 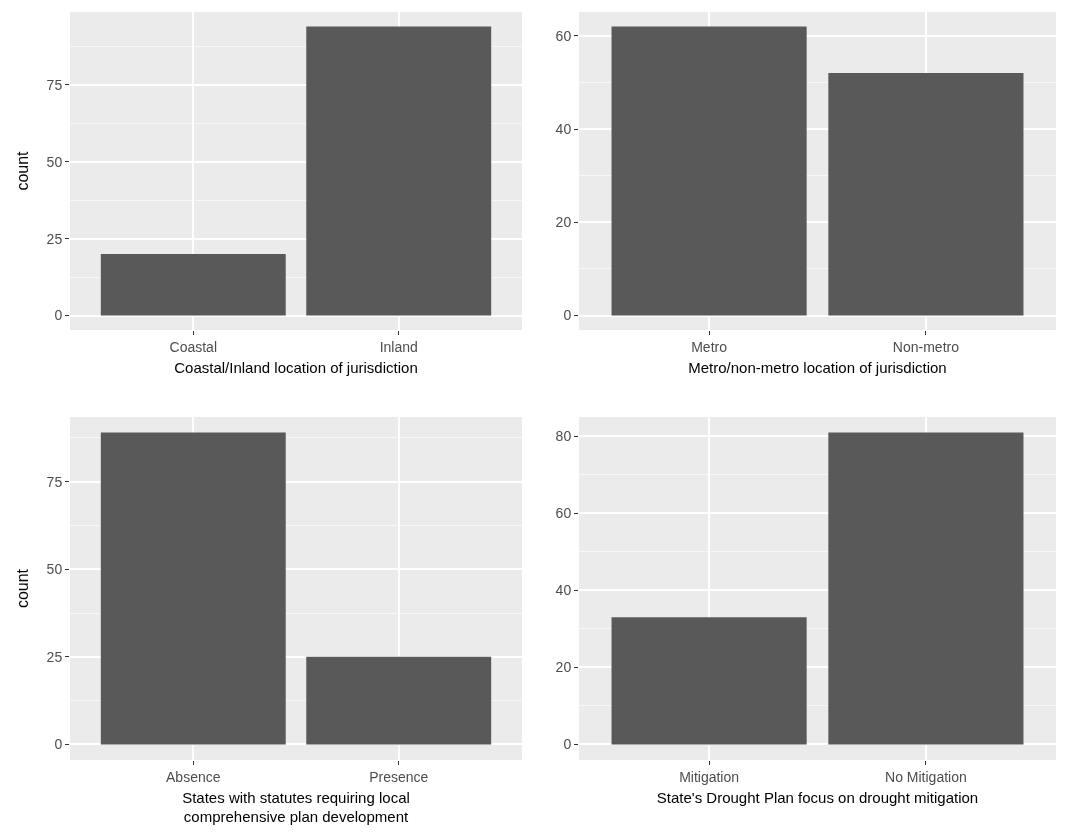 I want to click on x-axis-title: Metro/non-metro location of jurisdiction, so click(x=817, y=367).